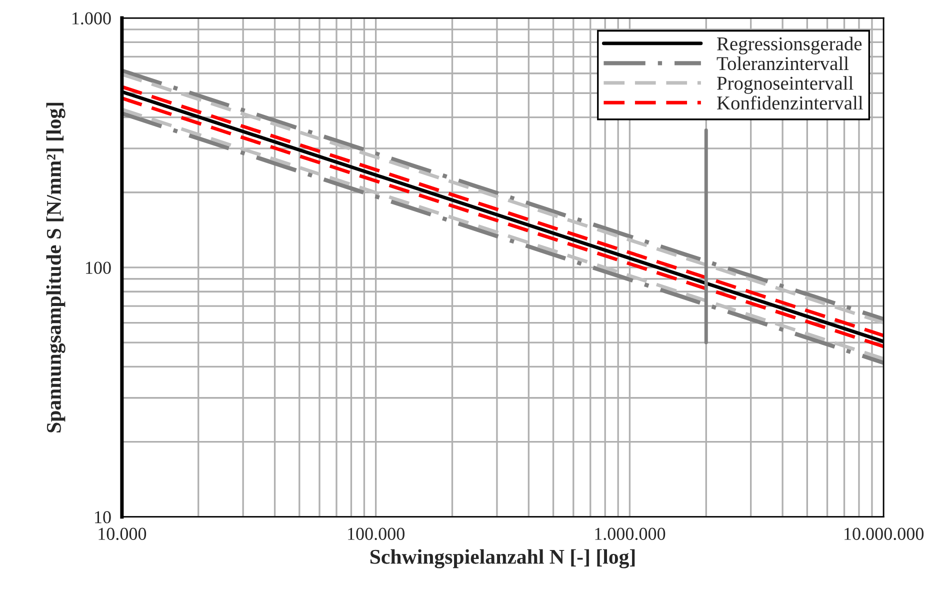 The height and width of the screenshot is (601, 938). I want to click on x-tick-label: 10.000, so click(122, 534).